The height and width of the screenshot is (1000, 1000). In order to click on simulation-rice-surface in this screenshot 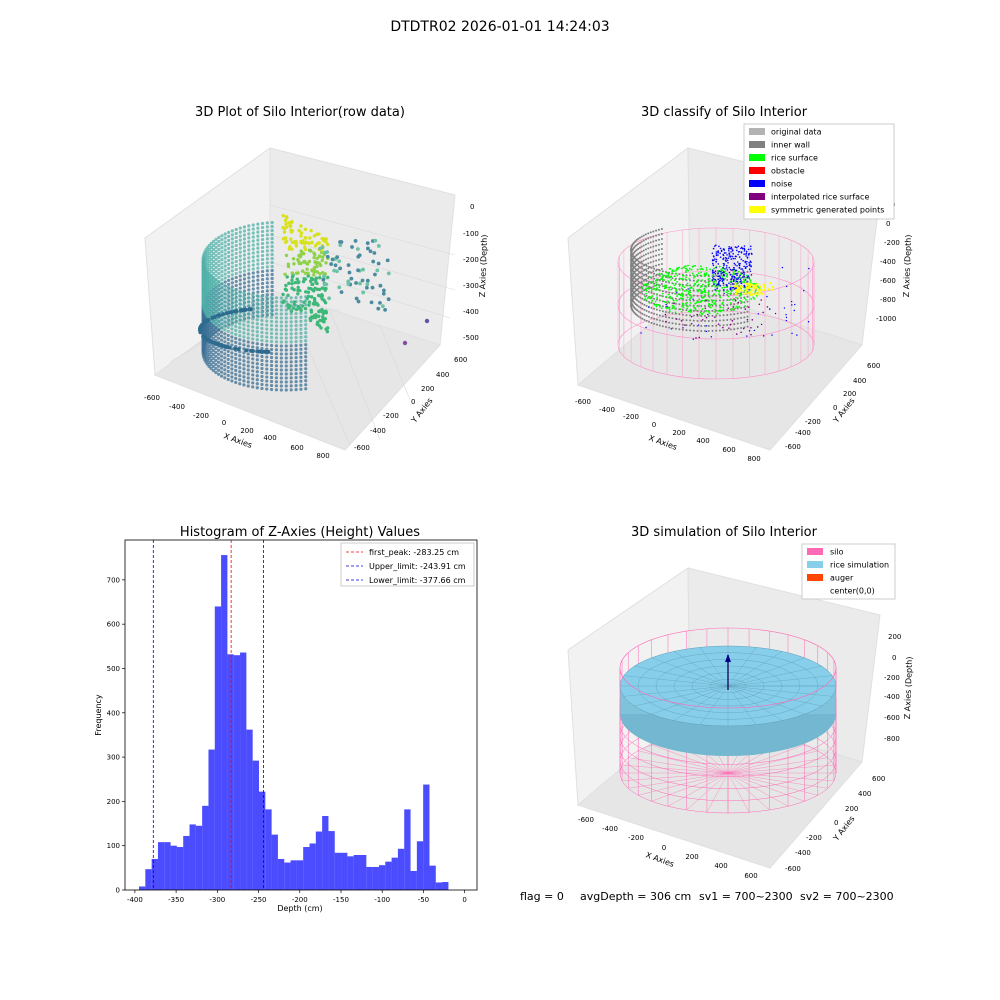, I will do `click(728, 700)`.